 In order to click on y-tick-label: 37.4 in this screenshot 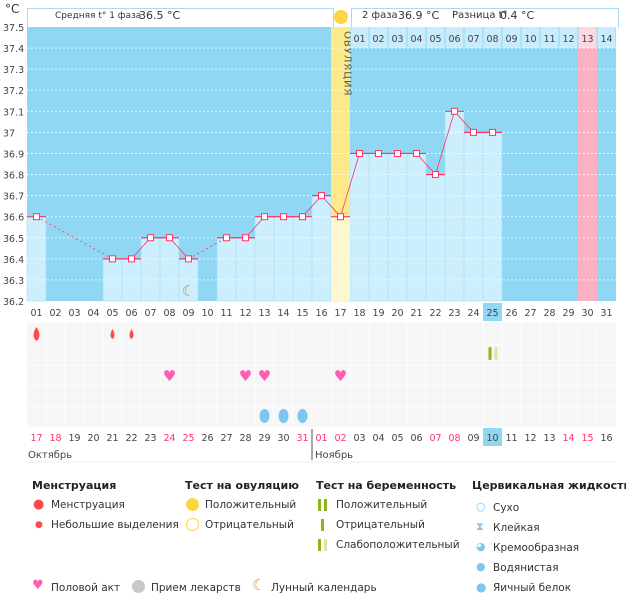, I will do `click(13, 49)`.